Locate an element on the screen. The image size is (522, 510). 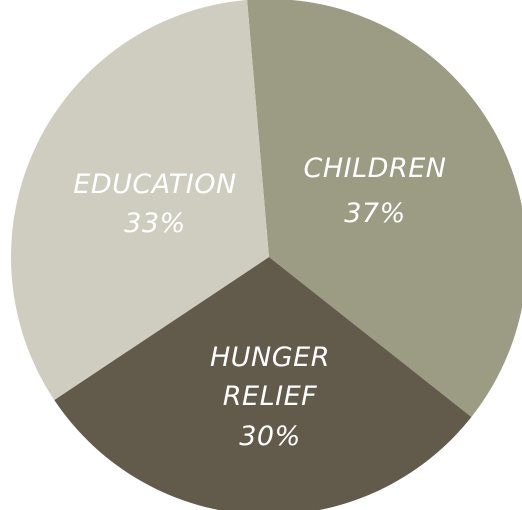
slice-label-children-name: CHILDREN is located at coordinates (375, 168).